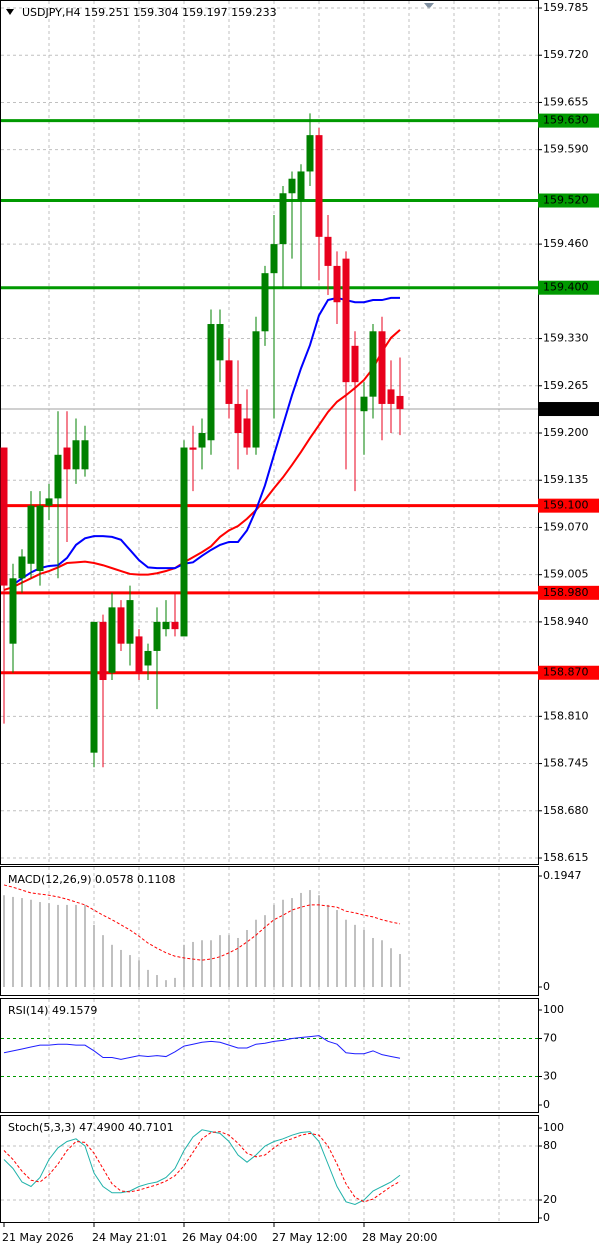  Describe the element at coordinates (562, 875) in the screenshot. I see `y-tick-label: 0.1947` at that location.